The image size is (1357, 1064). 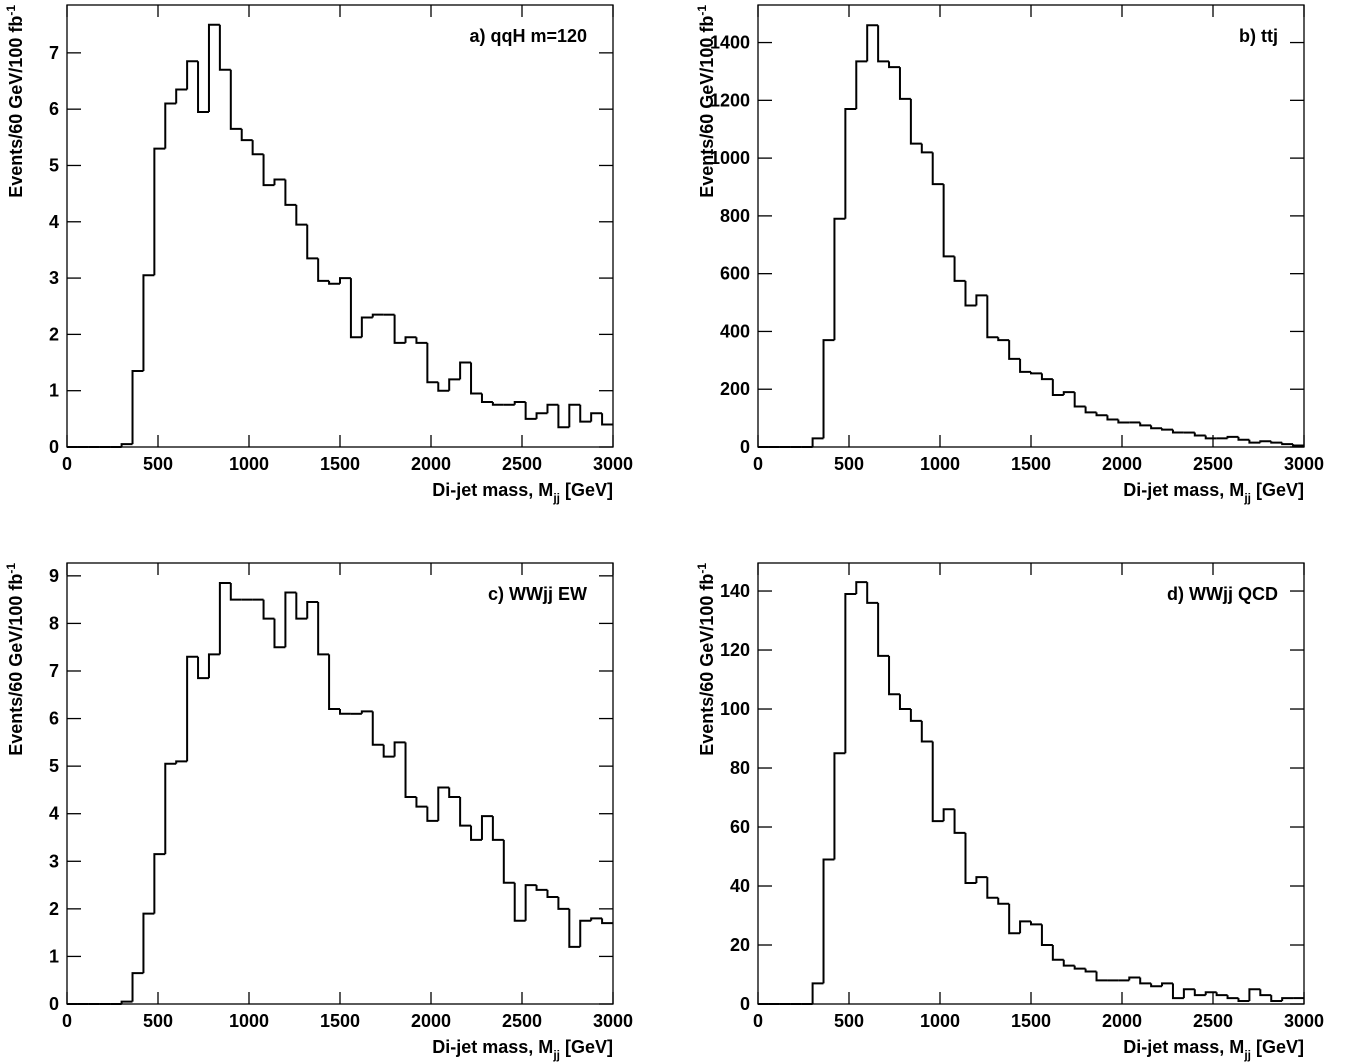 What do you see at coordinates (522, 1049) in the screenshot?
I see `x-axis-label: Di-jet mass, Mjj [GeV]` at bounding box center [522, 1049].